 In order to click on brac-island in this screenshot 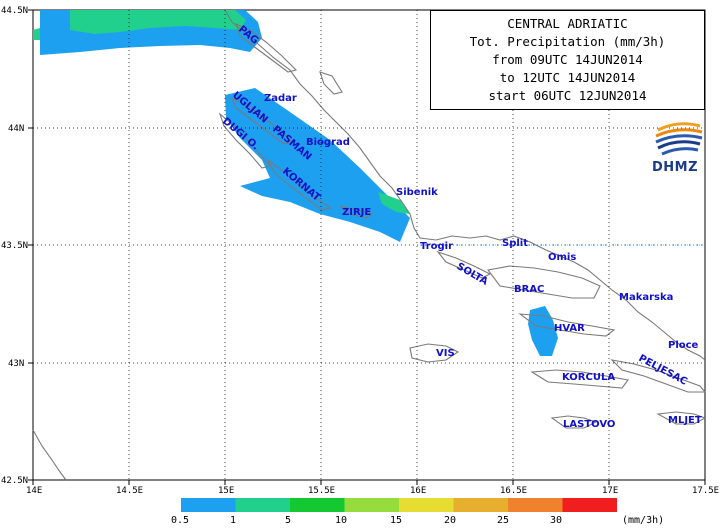, I will do `click(544, 282)`.